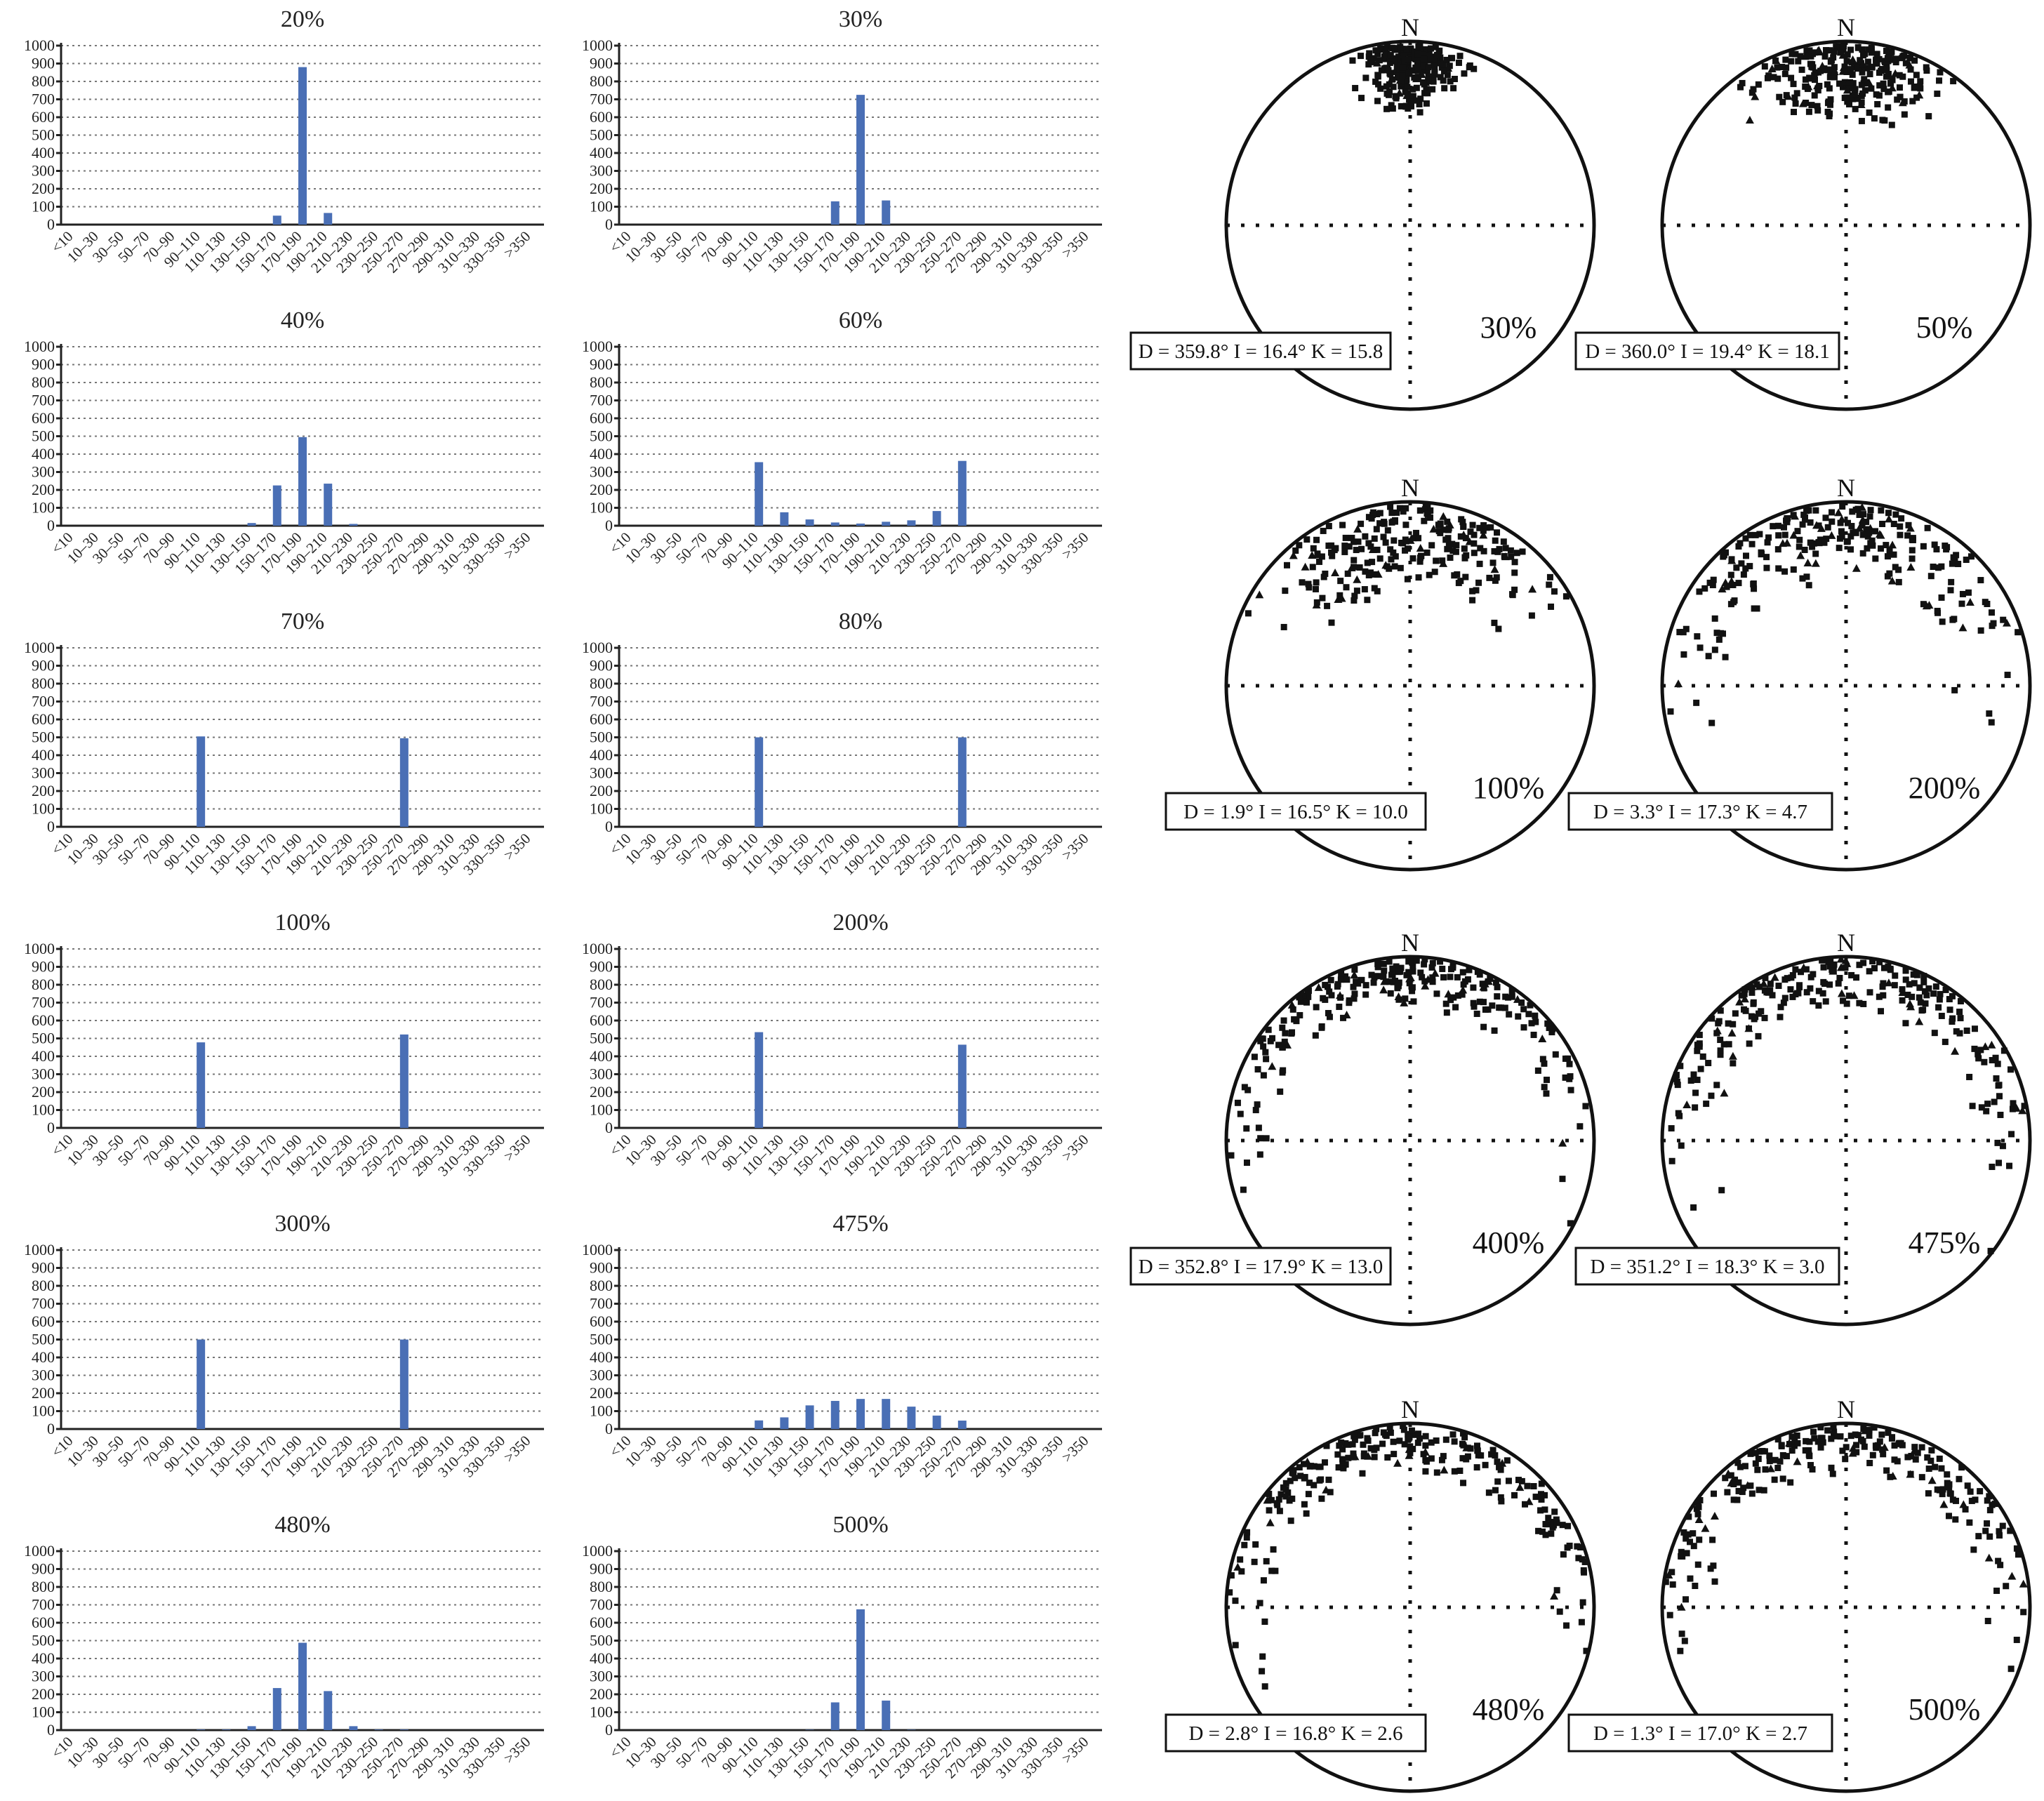  What do you see at coordinates (1945, 788) in the screenshot?
I see `stereonet-label: 200%` at bounding box center [1945, 788].